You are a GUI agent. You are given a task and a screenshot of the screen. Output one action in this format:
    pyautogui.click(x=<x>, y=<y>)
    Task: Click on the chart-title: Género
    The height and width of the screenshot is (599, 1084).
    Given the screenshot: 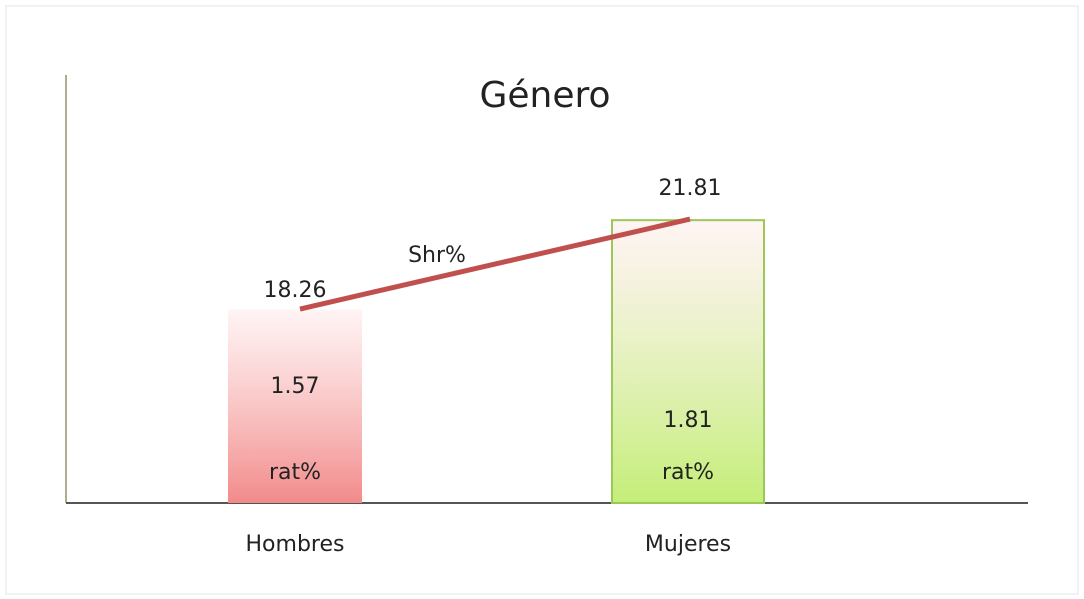 What is the action you would take?
    pyautogui.click(x=544, y=95)
    